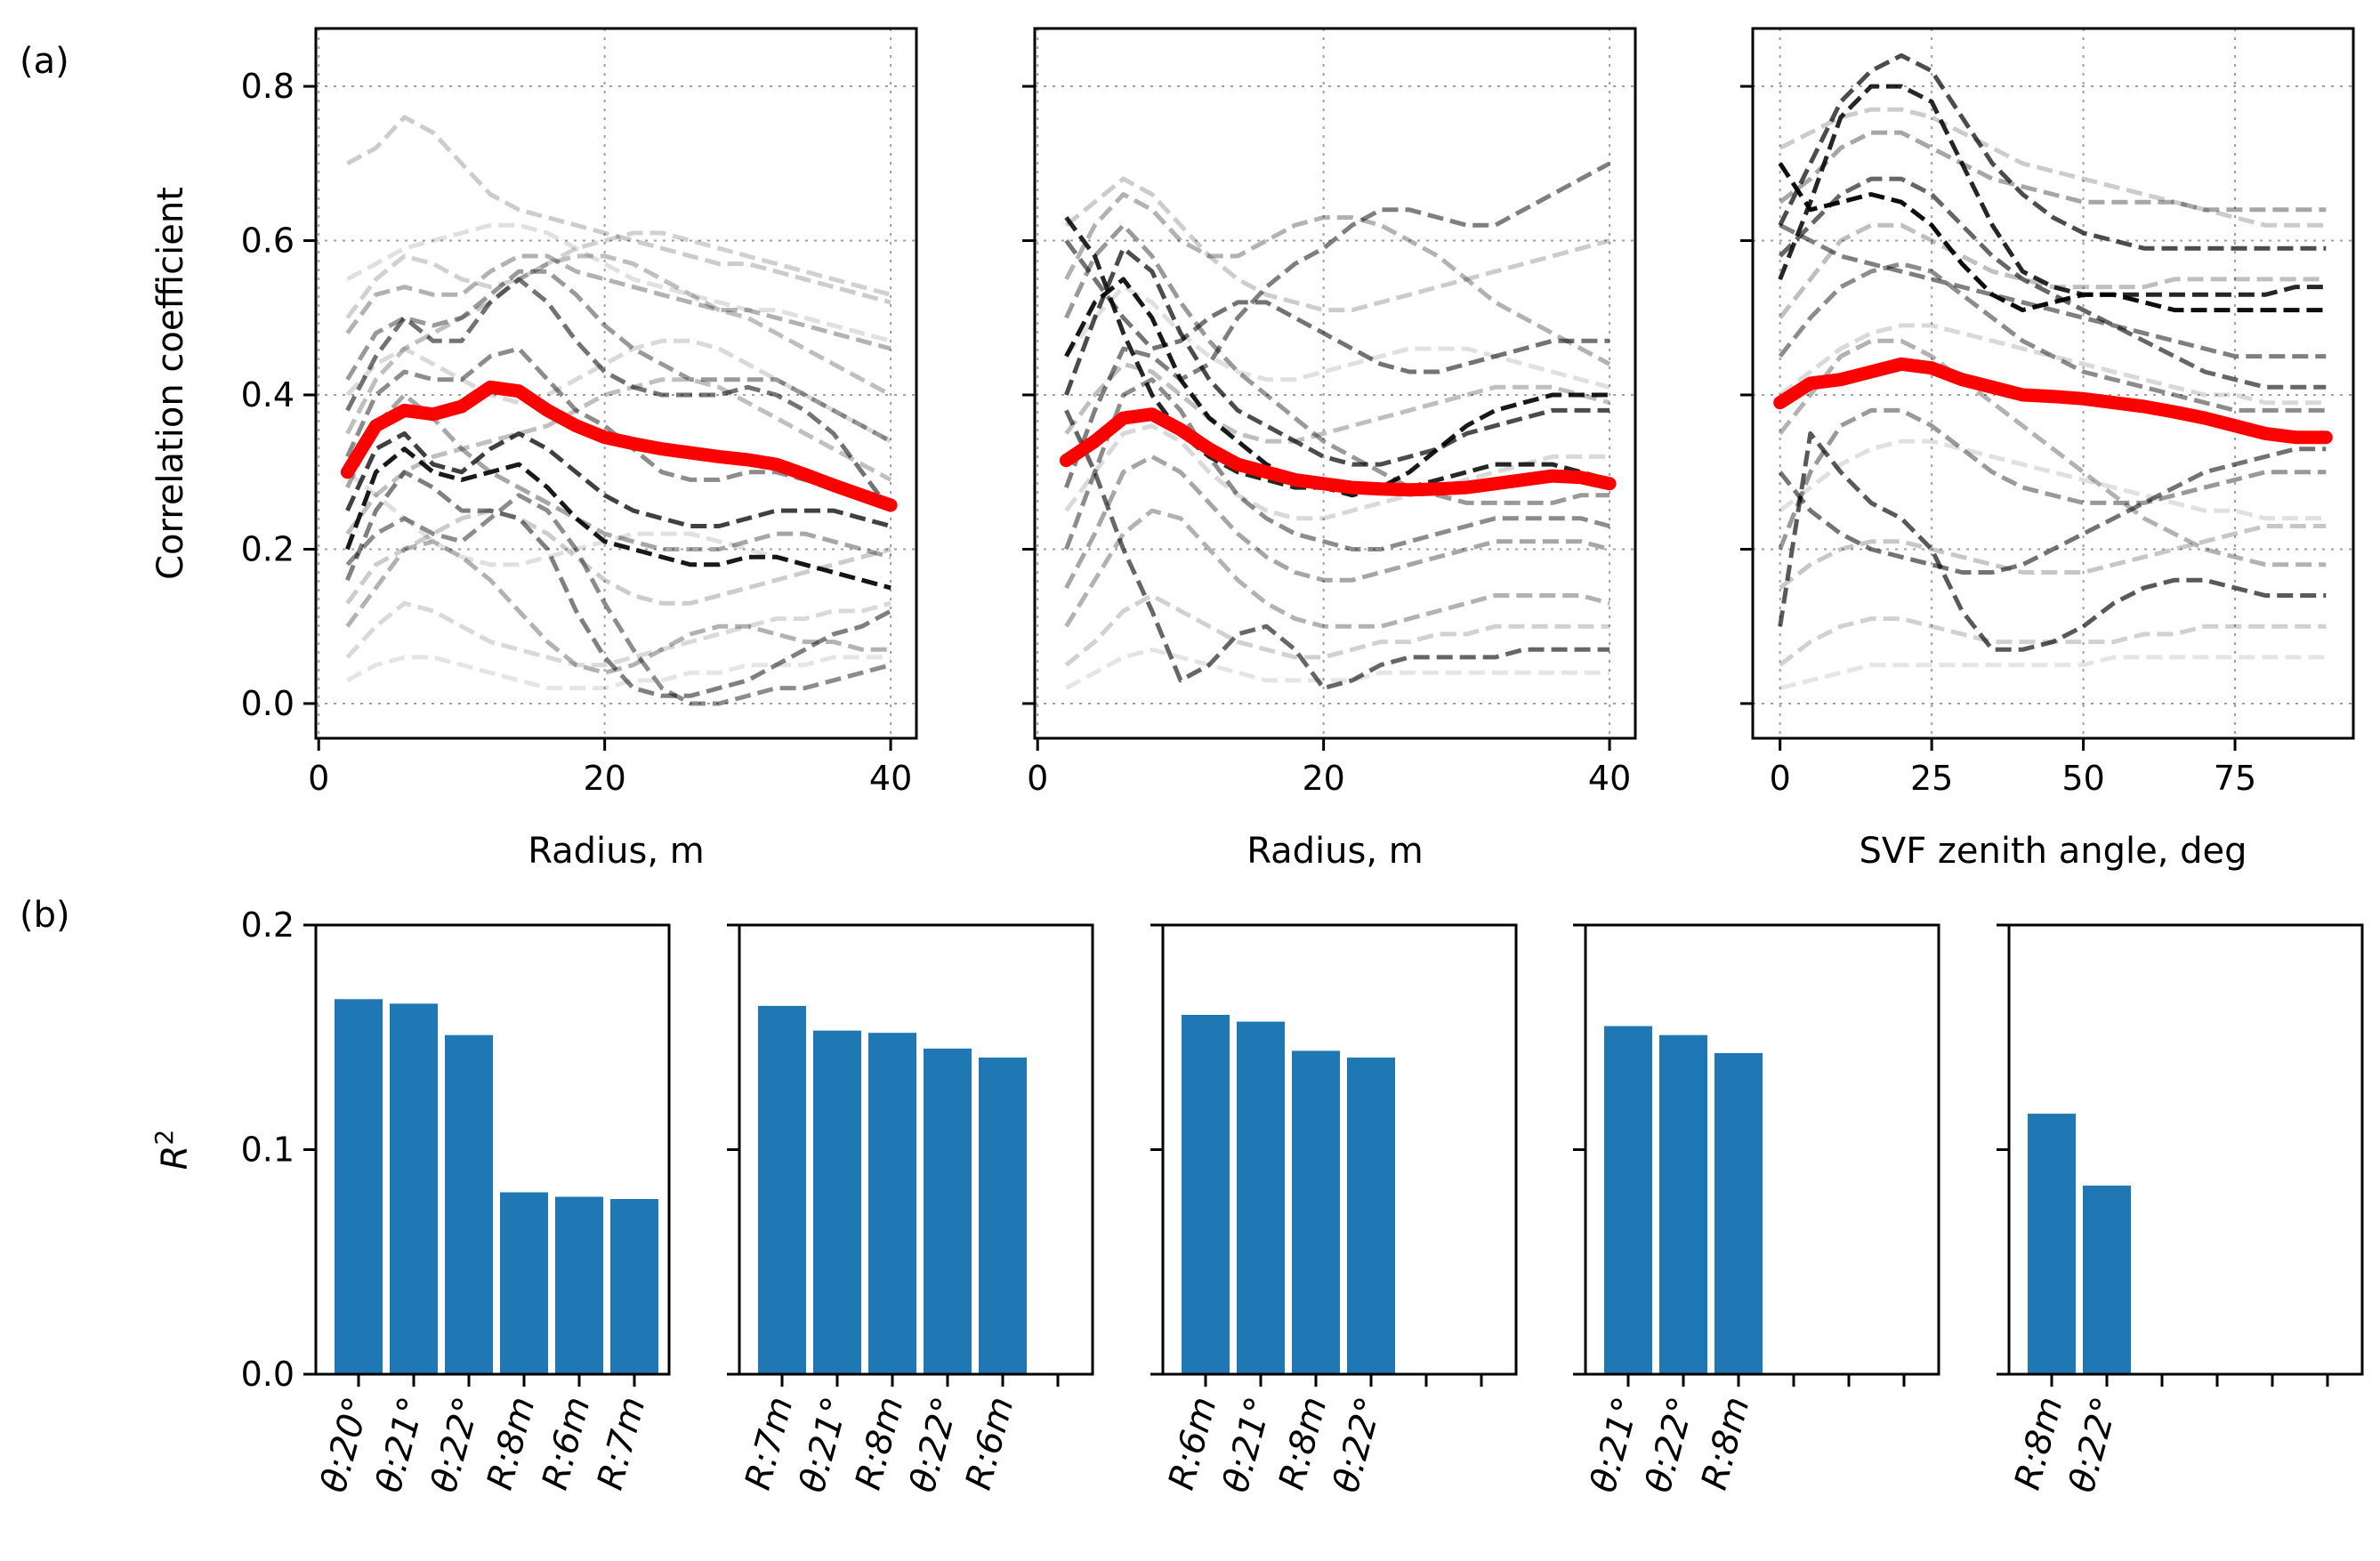 The image size is (2380, 1561). Describe the element at coordinates (616, 852) in the screenshot. I see `x-axis-label: Radius, m` at that location.